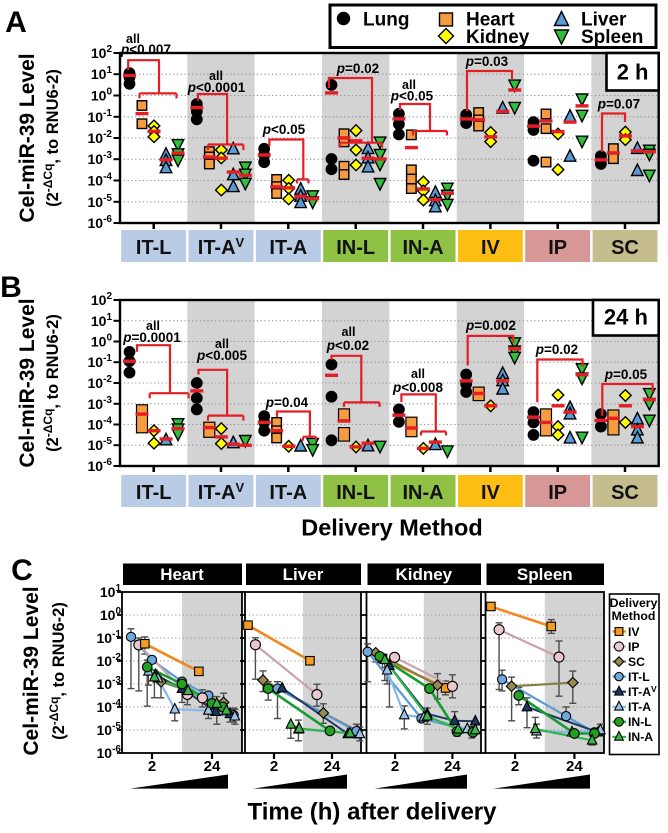 This screenshot has height=833, width=668. What do you see at coordinates (373, 812) in the screenshot?
I see `svg-text: Time (h) after delivery` at bounding box center [373, 812].